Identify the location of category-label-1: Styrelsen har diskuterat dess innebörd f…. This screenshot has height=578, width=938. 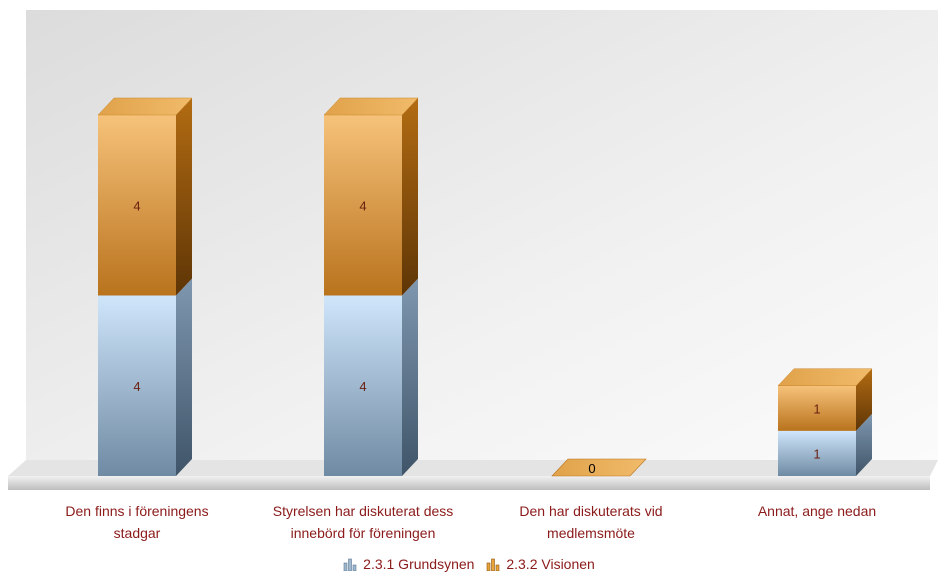
(363, 522).